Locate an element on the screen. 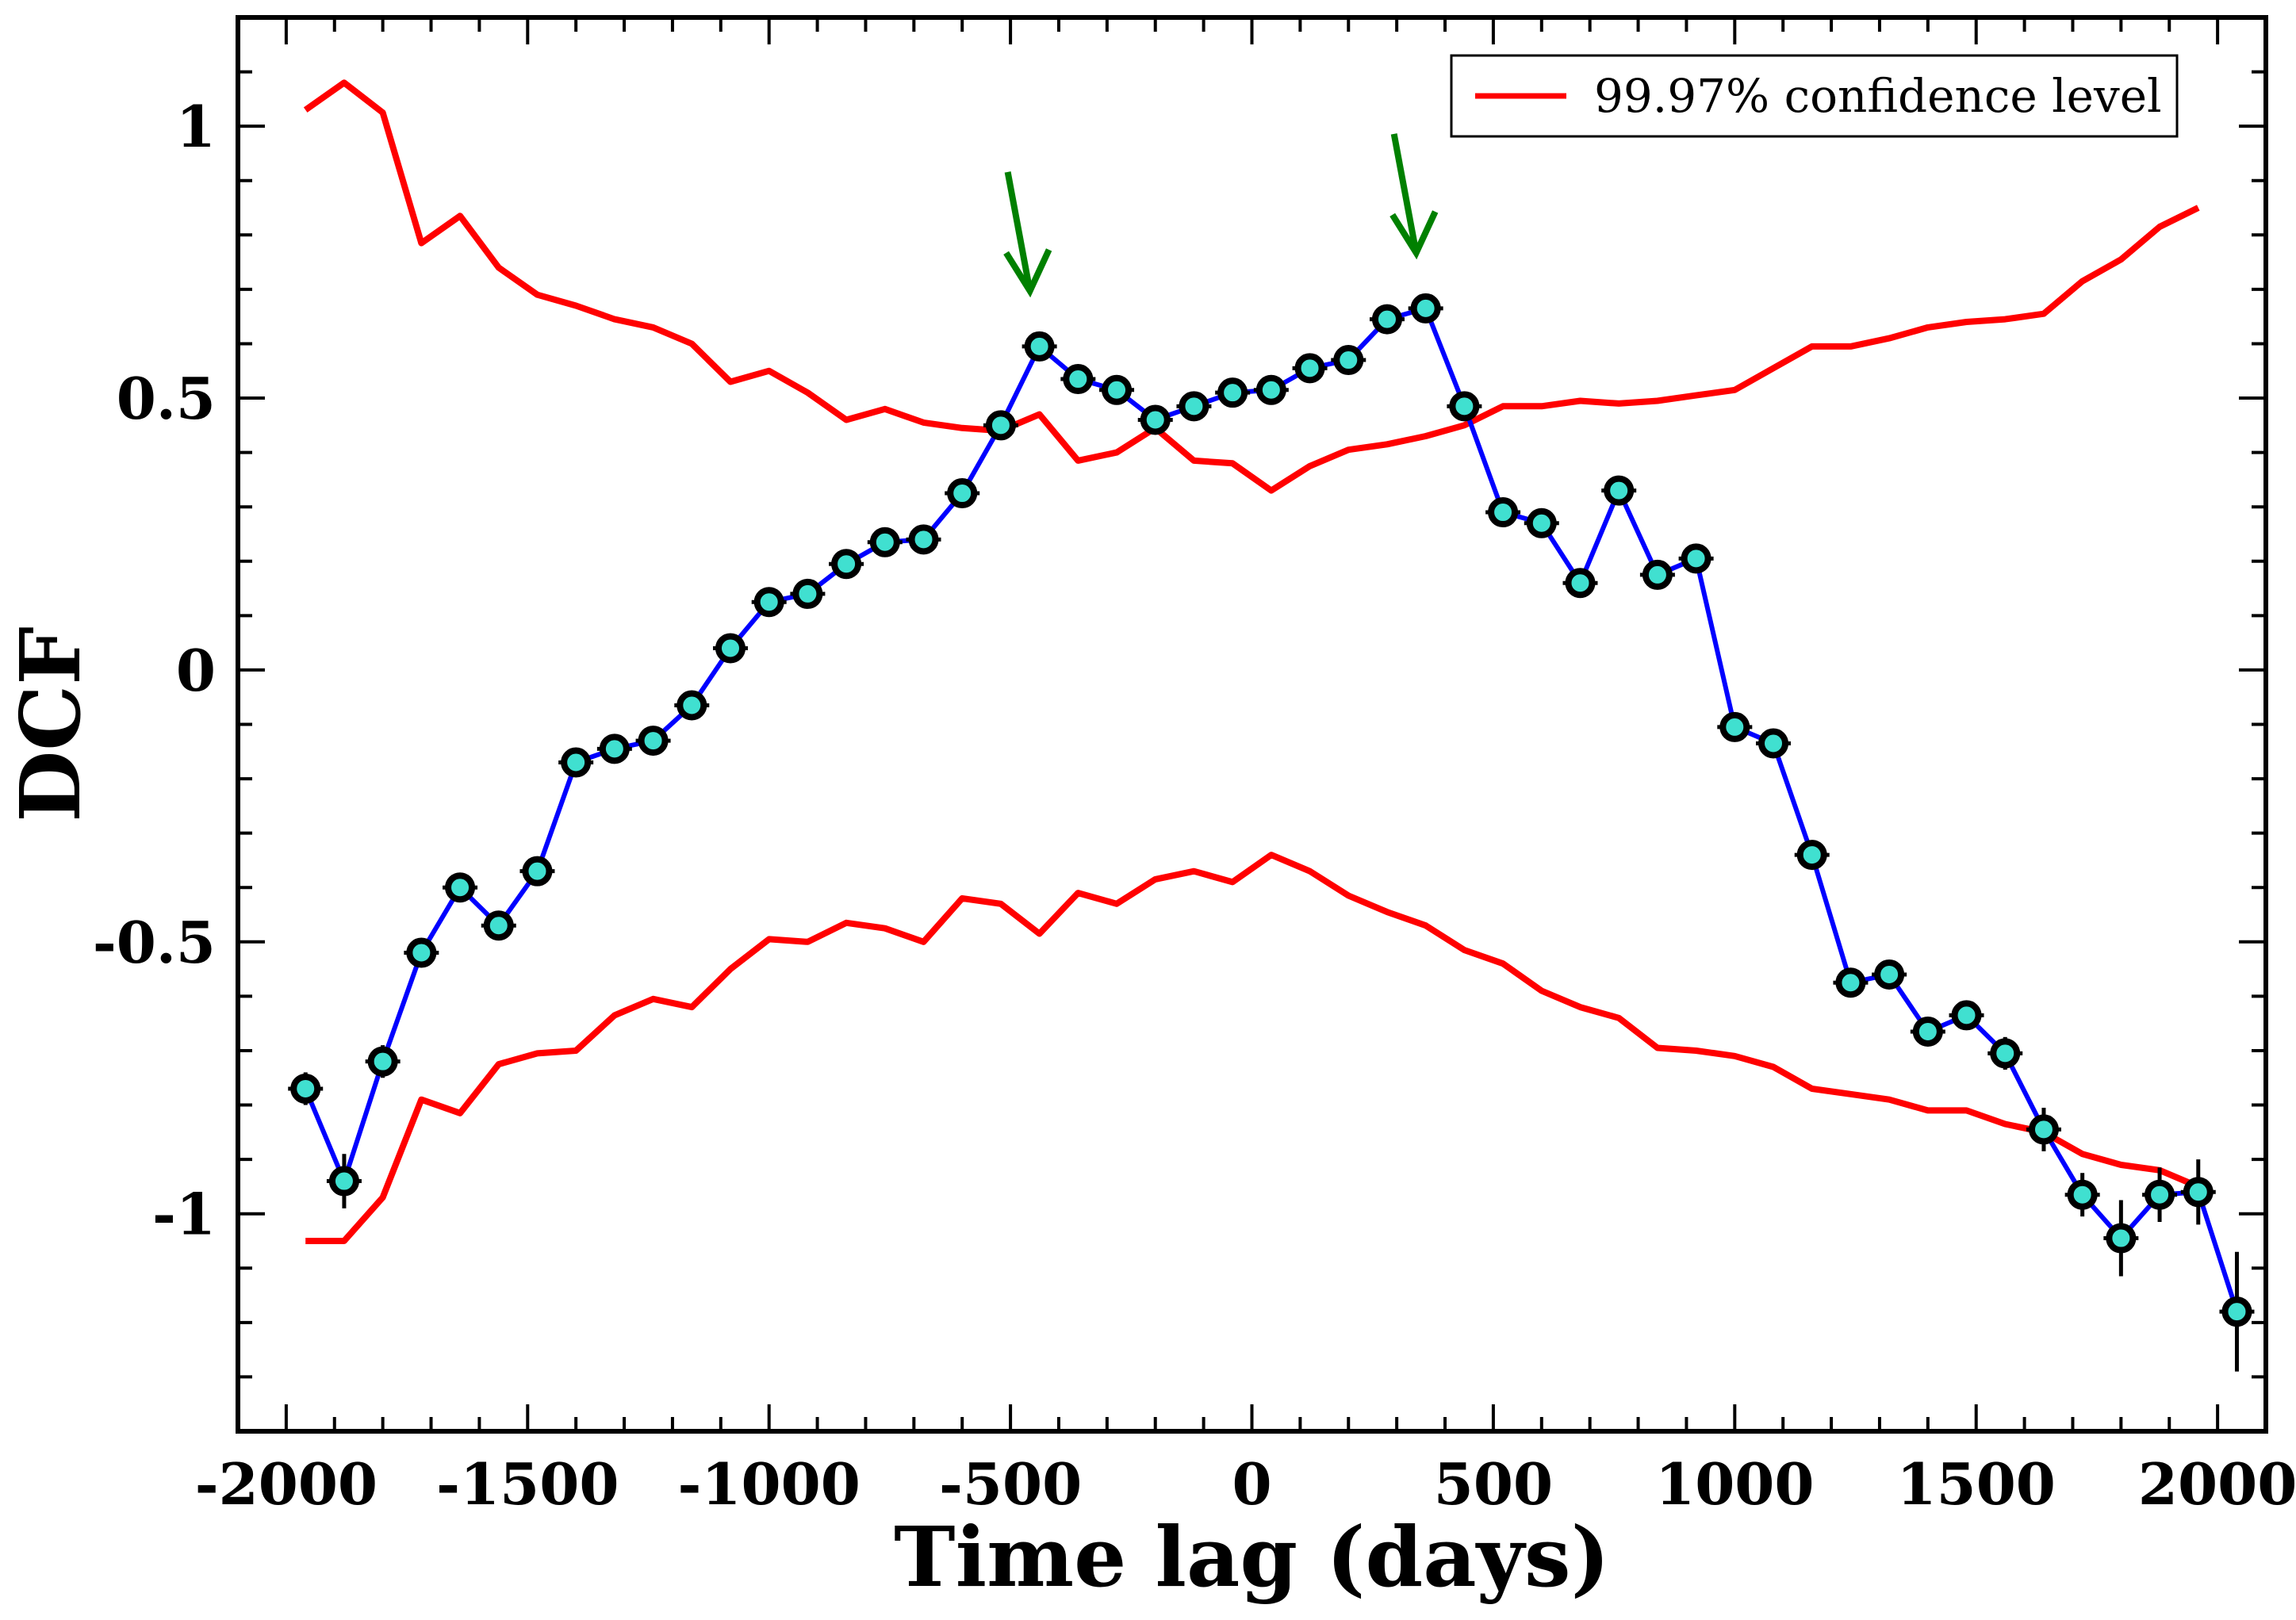 This screenshot has height=1620, width=2296. x-tick-label: 1000 is located at coordinates (1734, 1484).